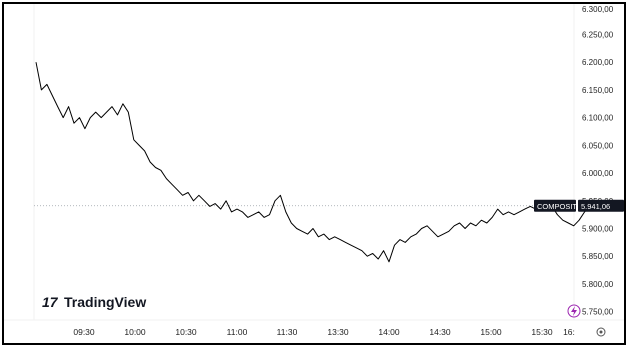  Describe the element at coordinates (559, 206) in the screenshot. I see `series-name-label: COMPOSITE` at that location.